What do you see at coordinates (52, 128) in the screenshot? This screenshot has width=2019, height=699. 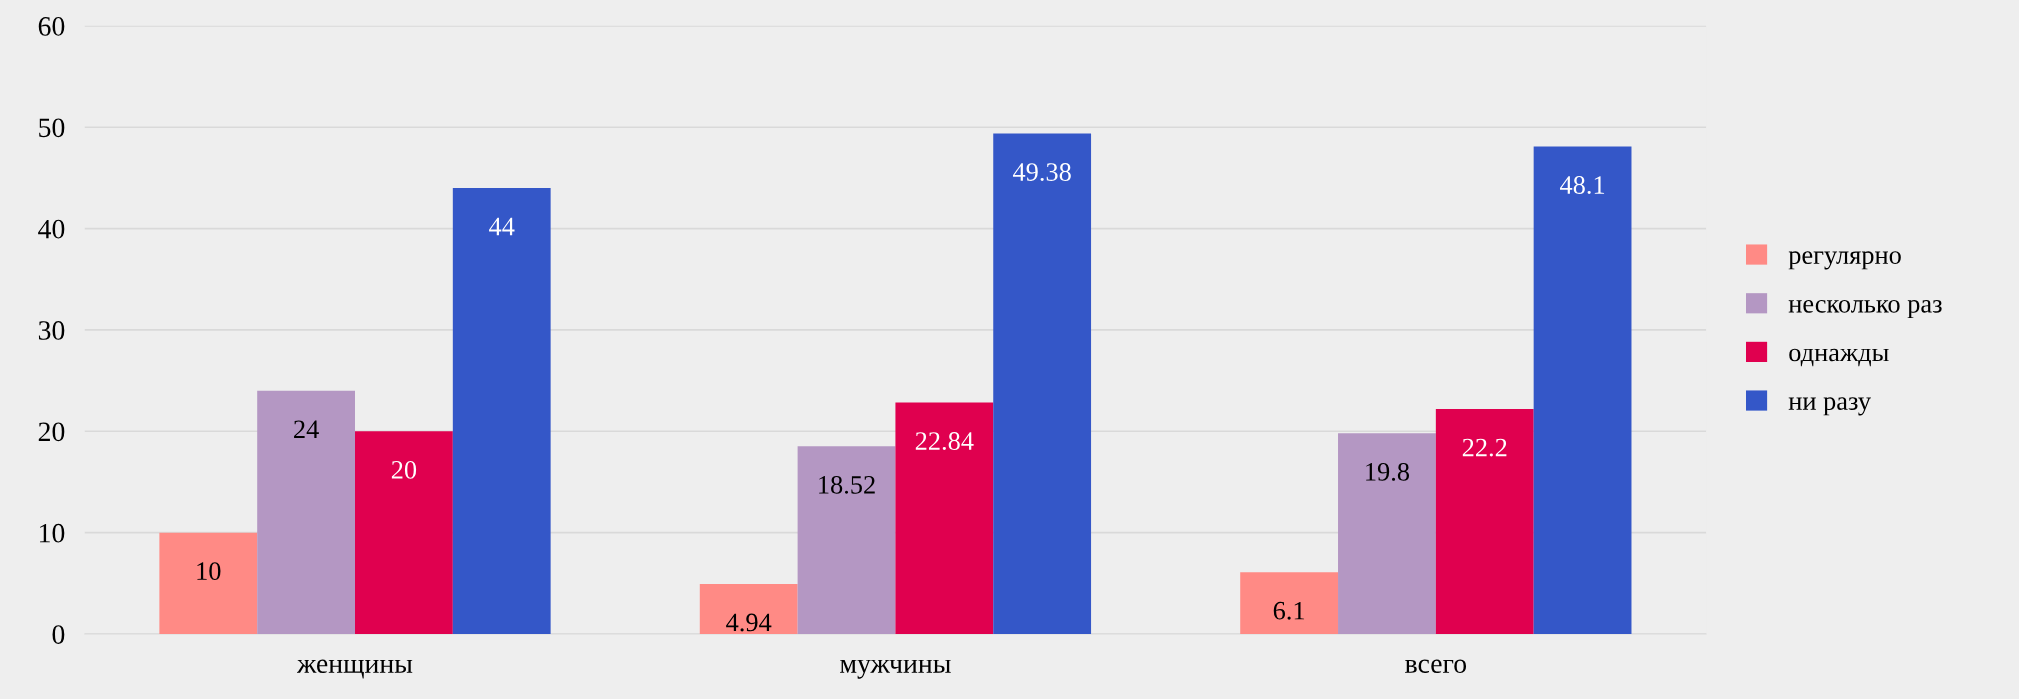 I see `y-tick-label: 50` at bounding box center [52, 128].